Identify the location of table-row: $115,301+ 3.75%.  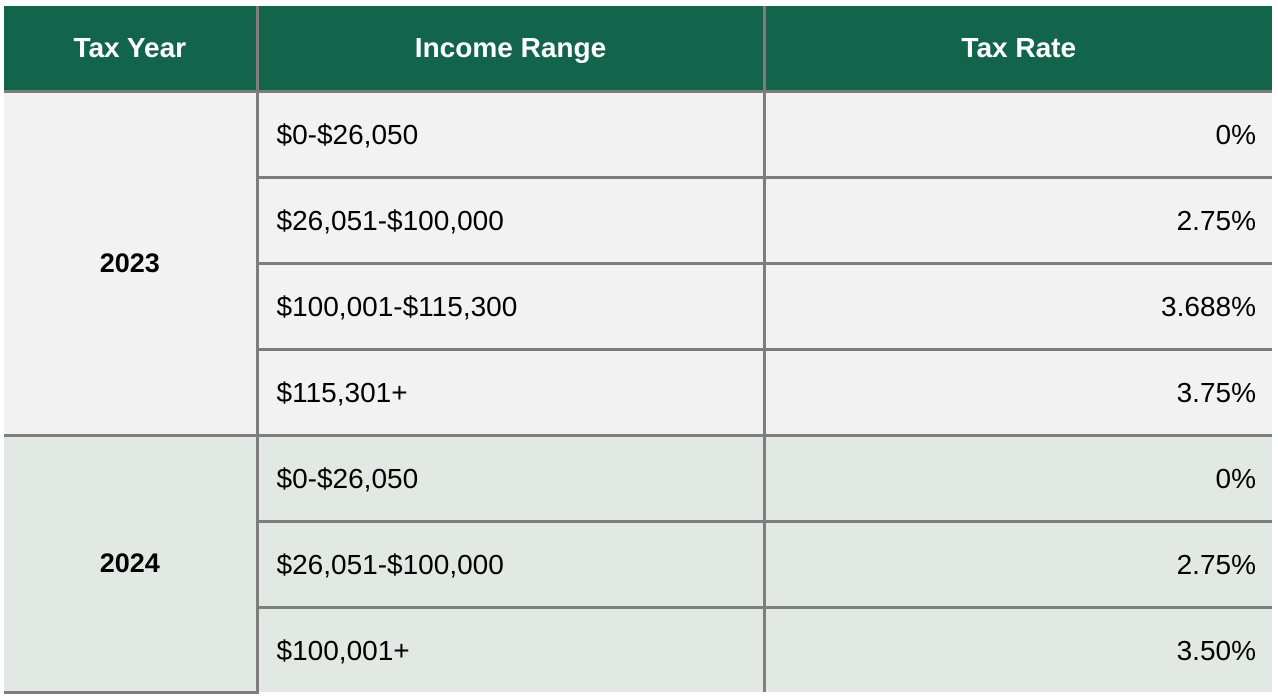
(638, 393).